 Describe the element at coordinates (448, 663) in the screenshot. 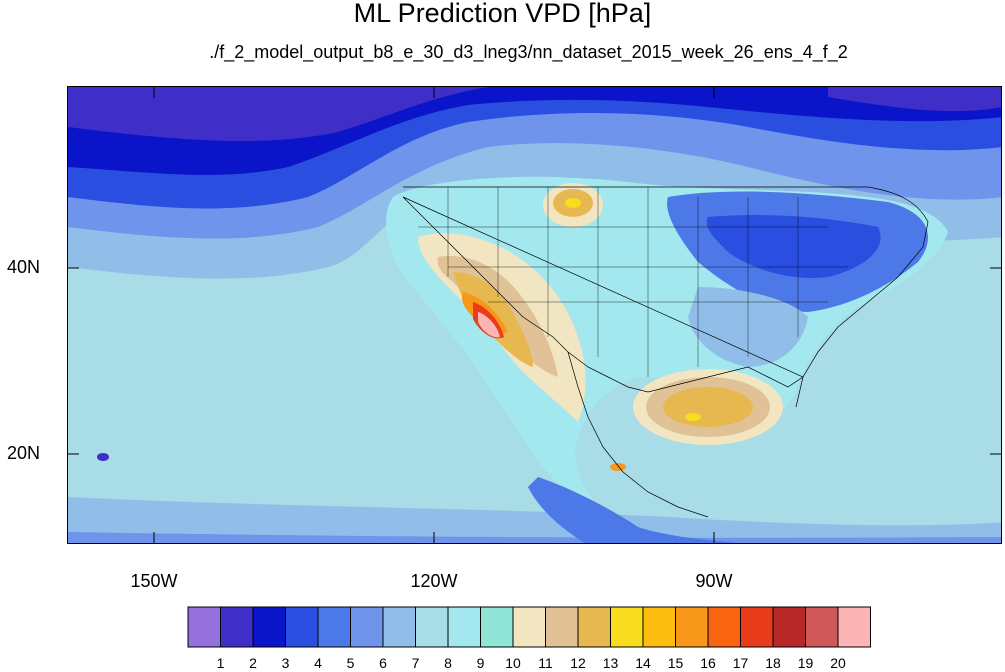

I see `colorbar-tick-label: 8` at that location.